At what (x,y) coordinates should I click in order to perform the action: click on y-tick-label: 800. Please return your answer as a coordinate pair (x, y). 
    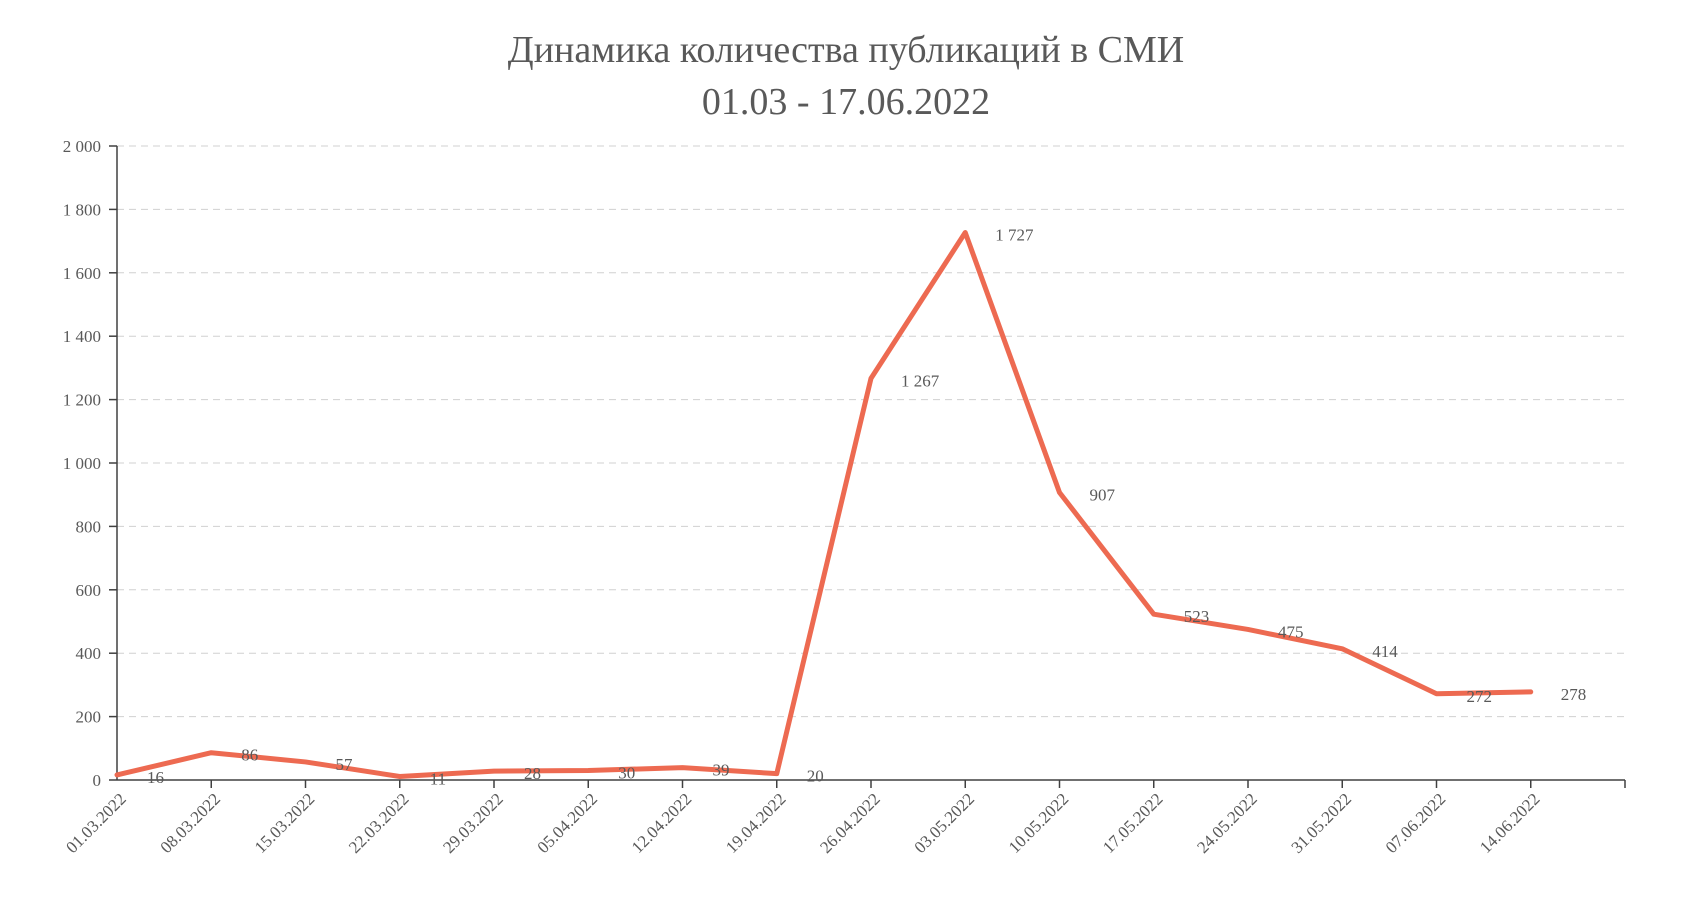
    Looking at the image, I should click on (89, 526).